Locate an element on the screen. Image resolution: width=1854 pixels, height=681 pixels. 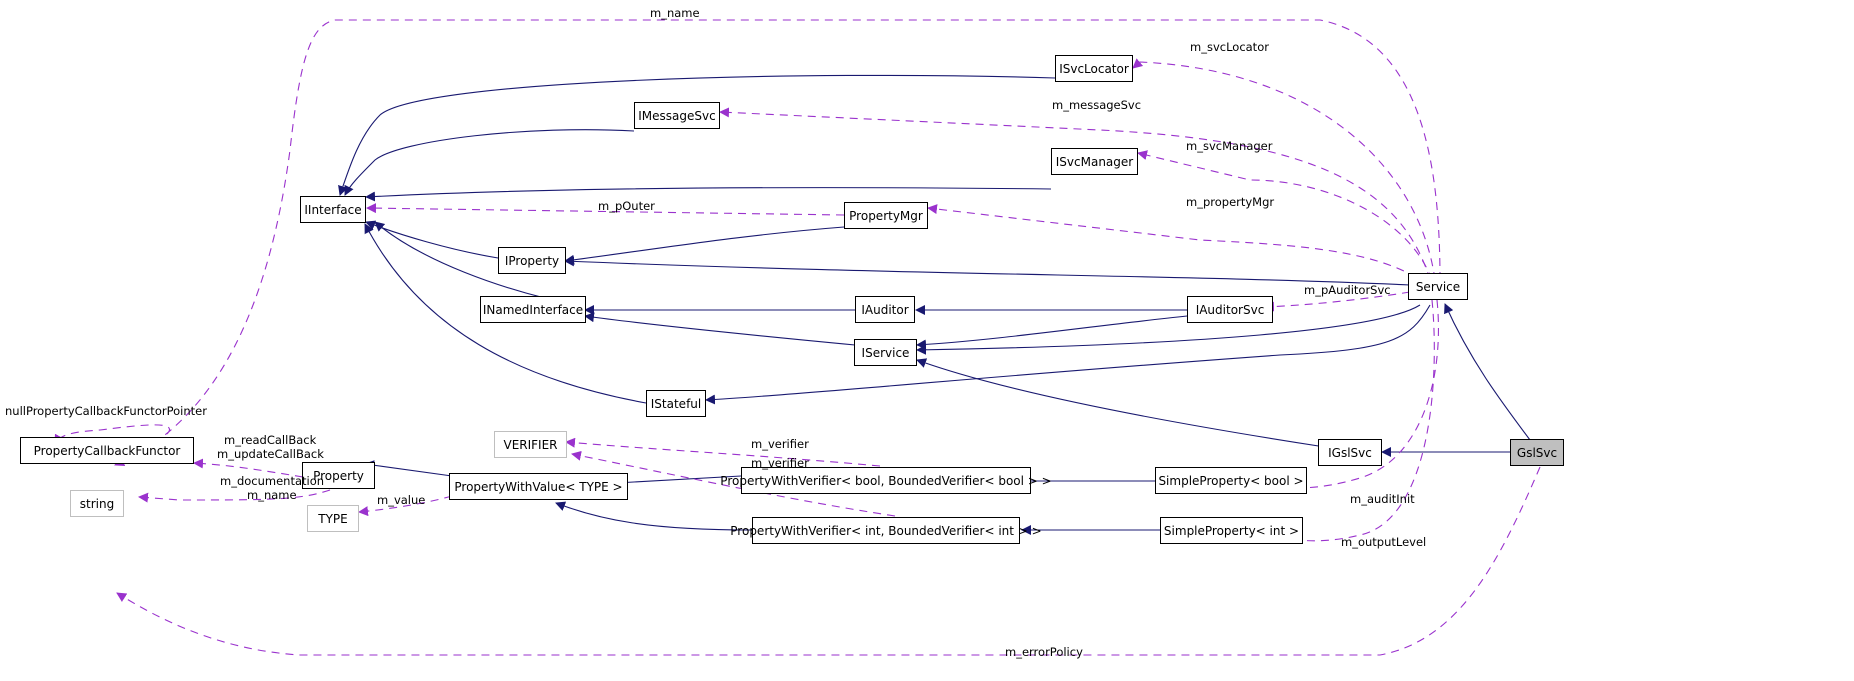
node-verifier: VERIFIER is located at coordinates (530, 444).